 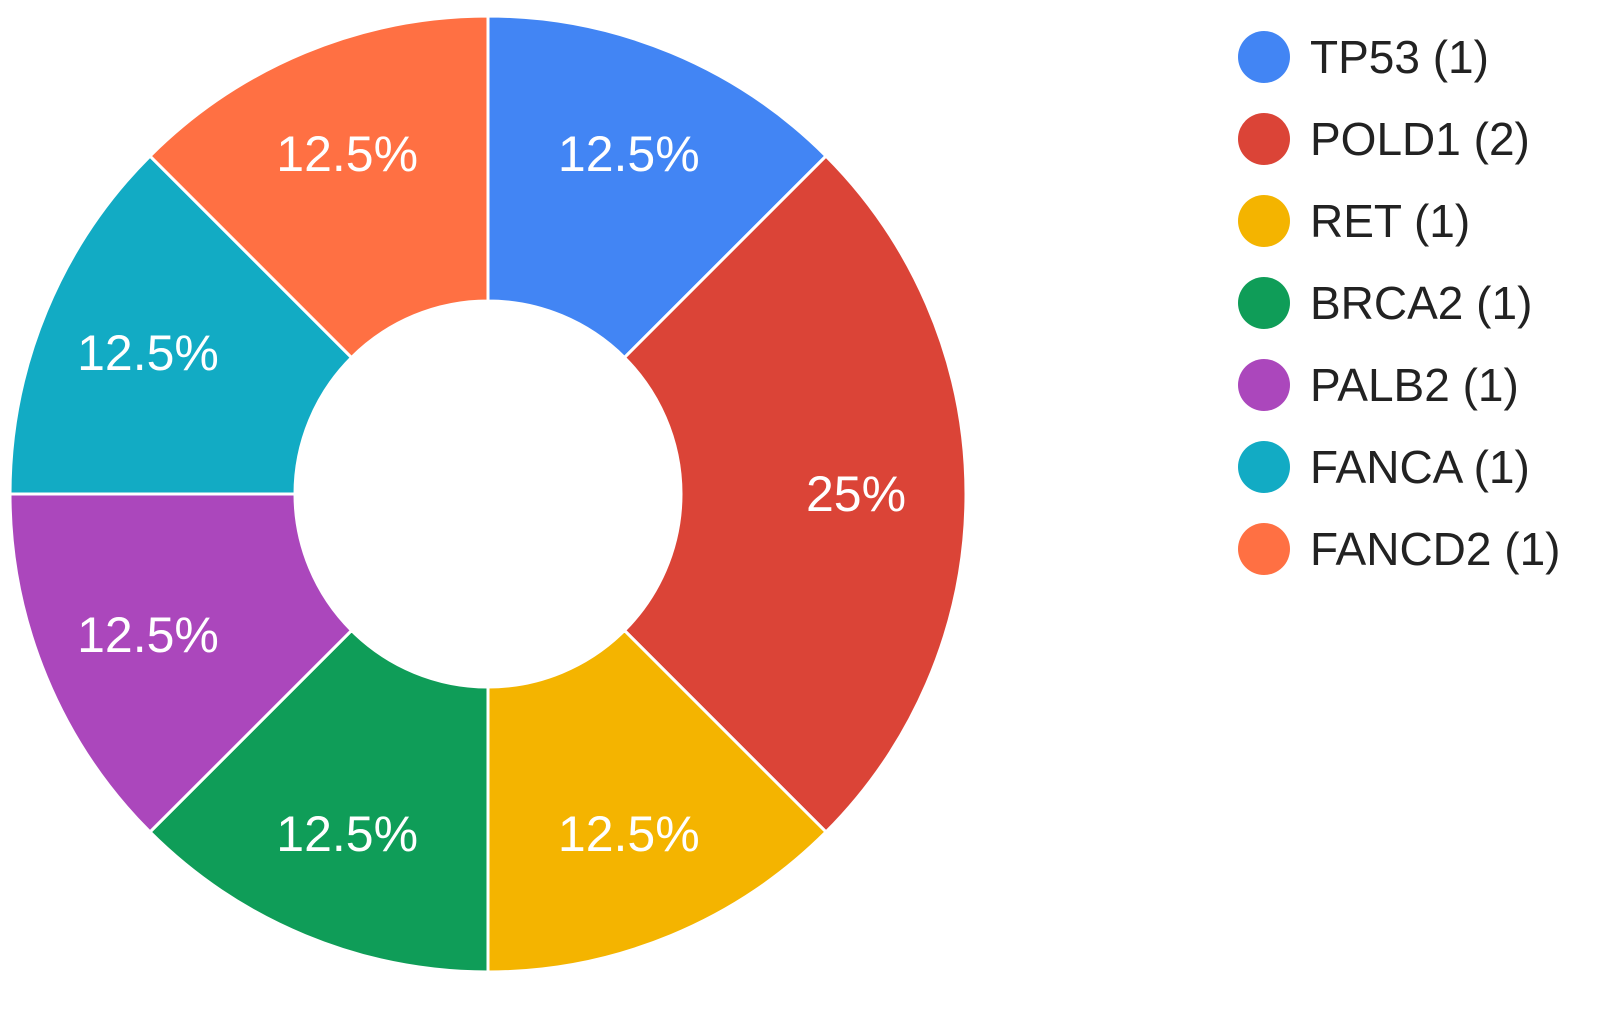 I want to click on legend-item-tp53: TP53 (1), so click(x=1399, y=57).